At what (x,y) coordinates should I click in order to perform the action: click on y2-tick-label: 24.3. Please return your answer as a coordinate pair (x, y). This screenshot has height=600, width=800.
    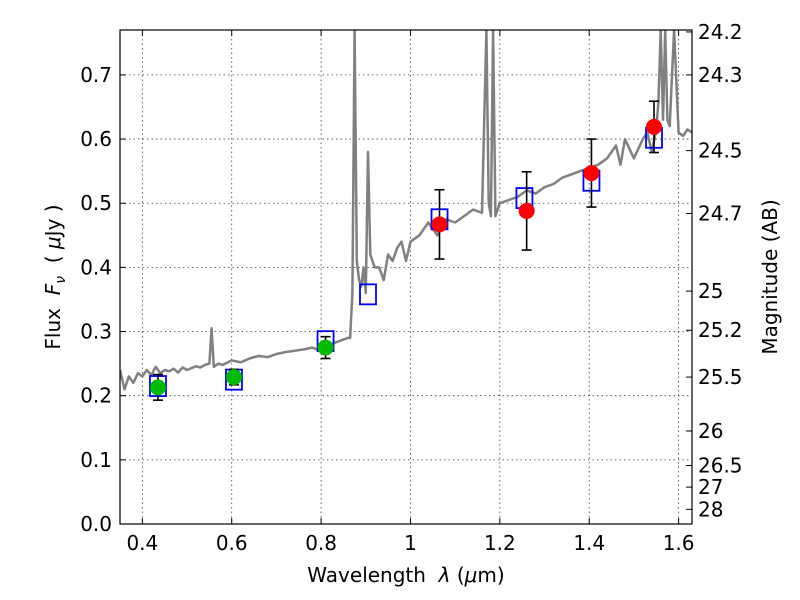
    Looking at the image, I should click on (720, 75).